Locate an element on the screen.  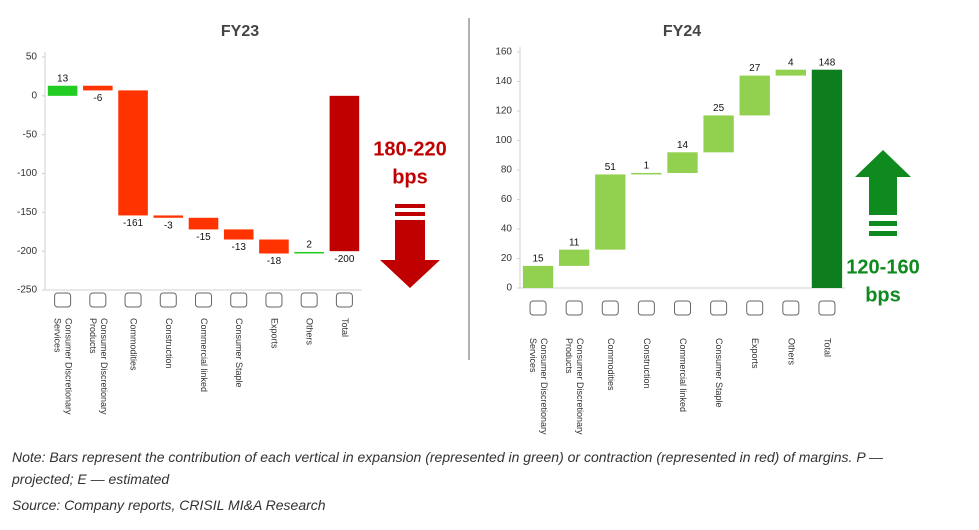
y-tick-label: -200 is located at coordinates (27, 251).